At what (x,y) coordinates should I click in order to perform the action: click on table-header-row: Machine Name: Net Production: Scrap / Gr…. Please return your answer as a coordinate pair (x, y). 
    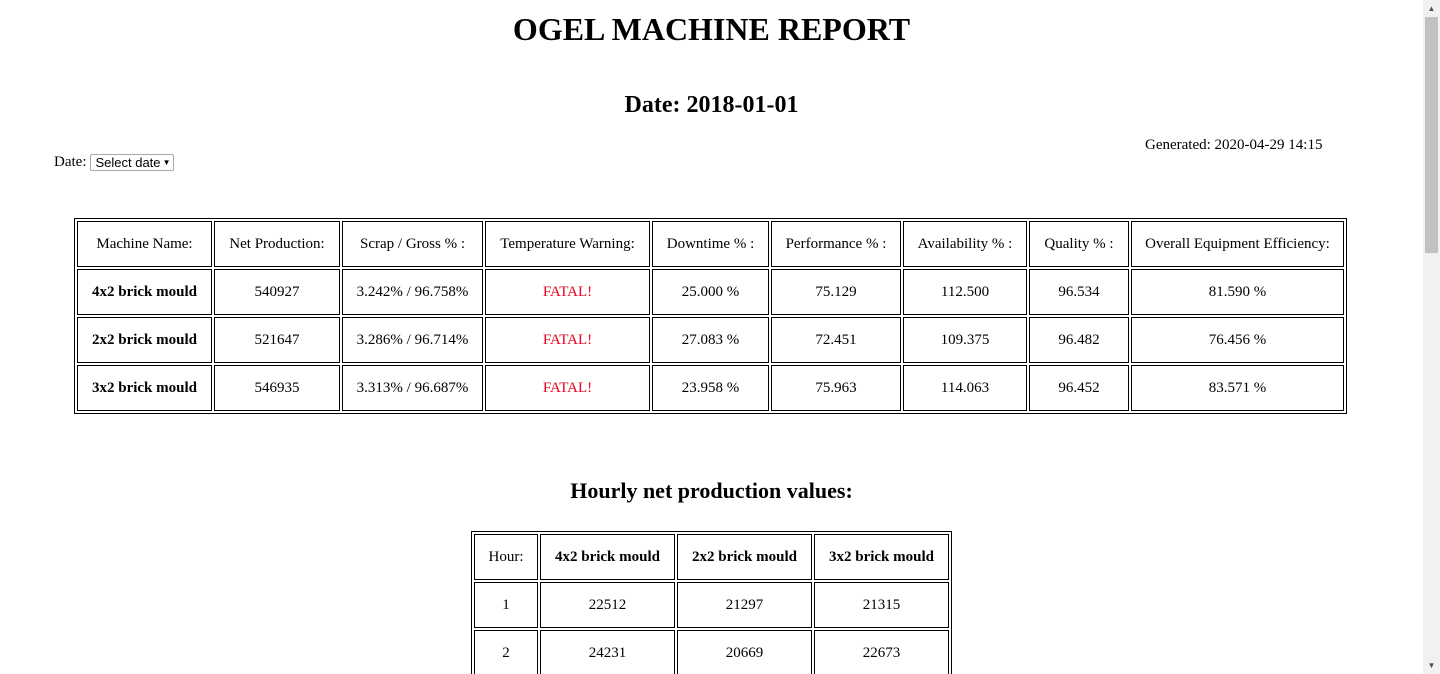
    Looking at the image, I should click on (710, 244).